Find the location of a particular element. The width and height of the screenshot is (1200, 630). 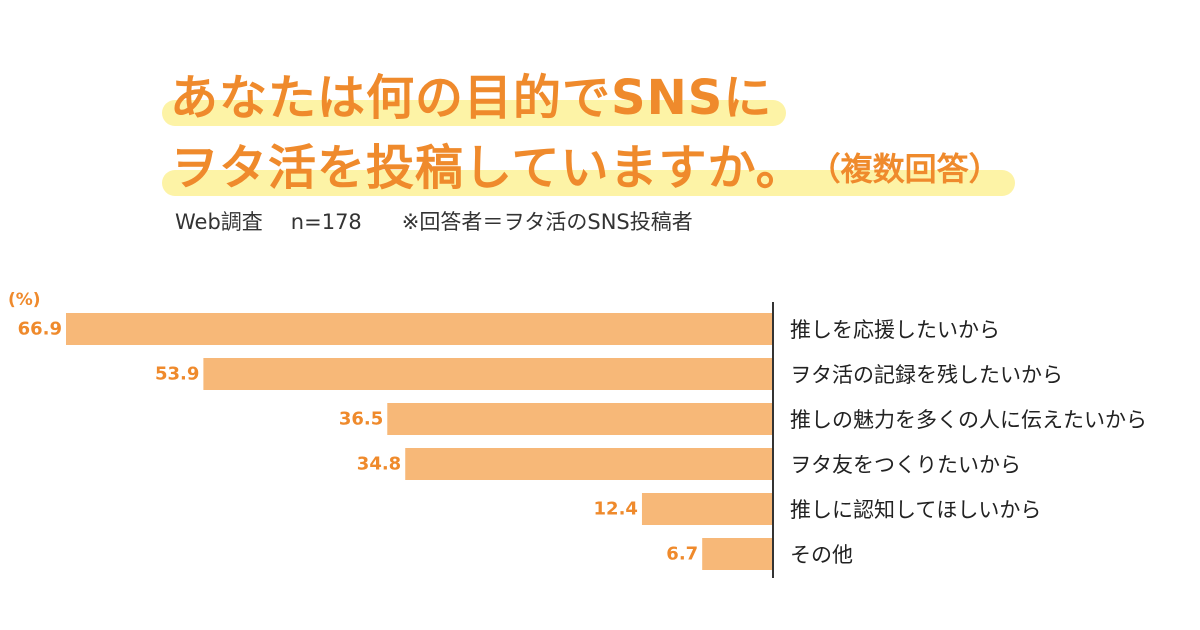

value-label-1: 53.9 is located at coordinates (177, 374).